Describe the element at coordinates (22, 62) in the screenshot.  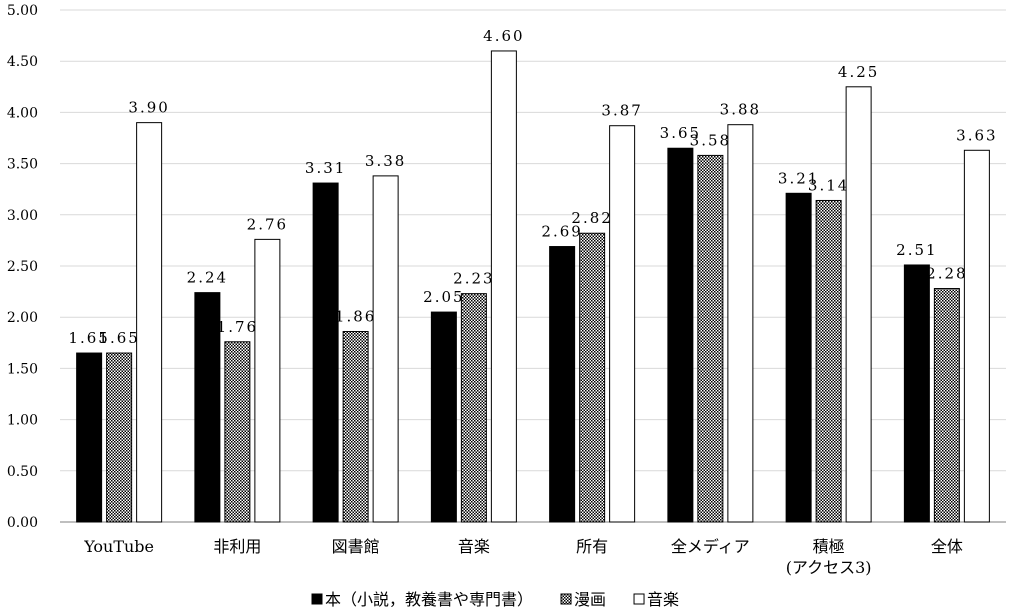
I see `y-tick-label: 4.50` at that location.